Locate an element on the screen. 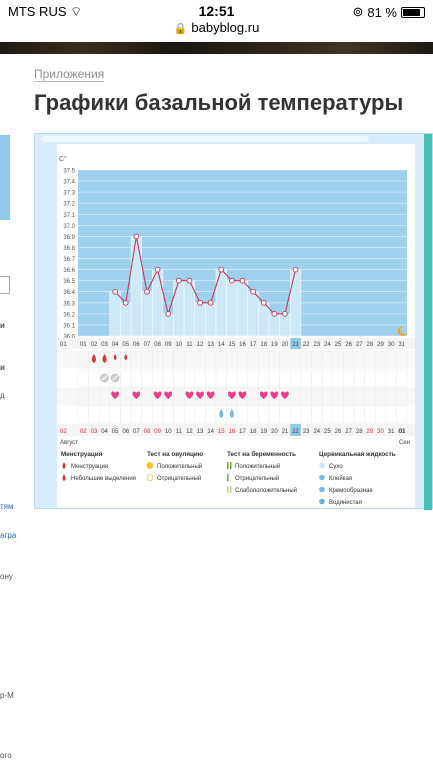 Image resolution: width=433 pixels, height=770 pixels. address-bar: 🔒 babyblog.ru is located at coordinates (216, 31).